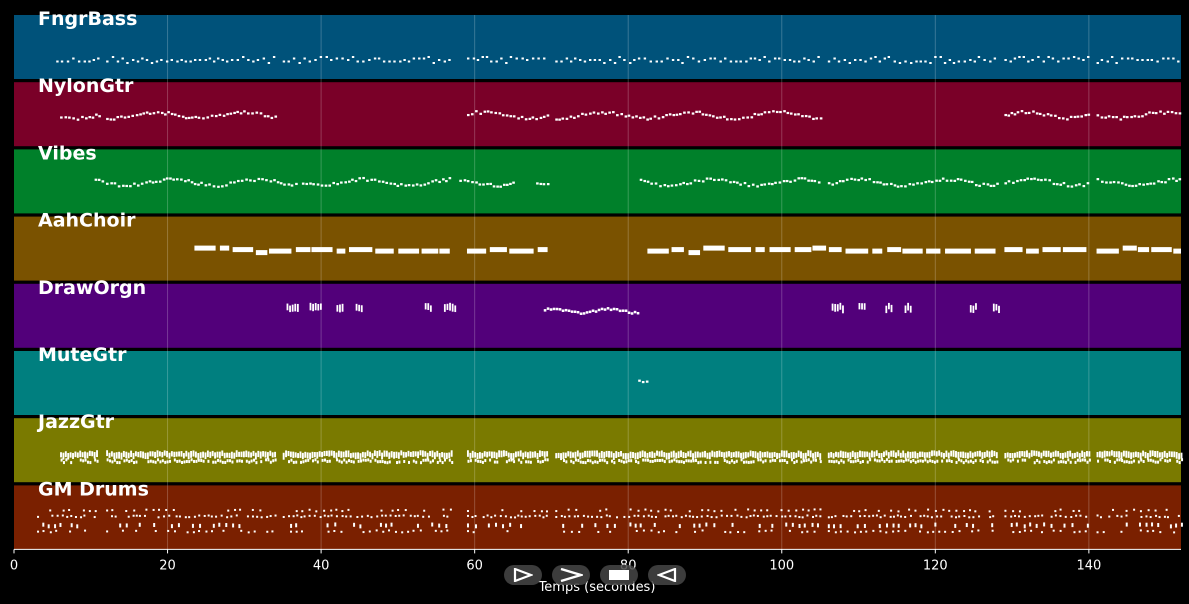  What do you see at coordinates (667, 575) in the screenshot?
I see `rewind-button` at bounding box center [667, 575].